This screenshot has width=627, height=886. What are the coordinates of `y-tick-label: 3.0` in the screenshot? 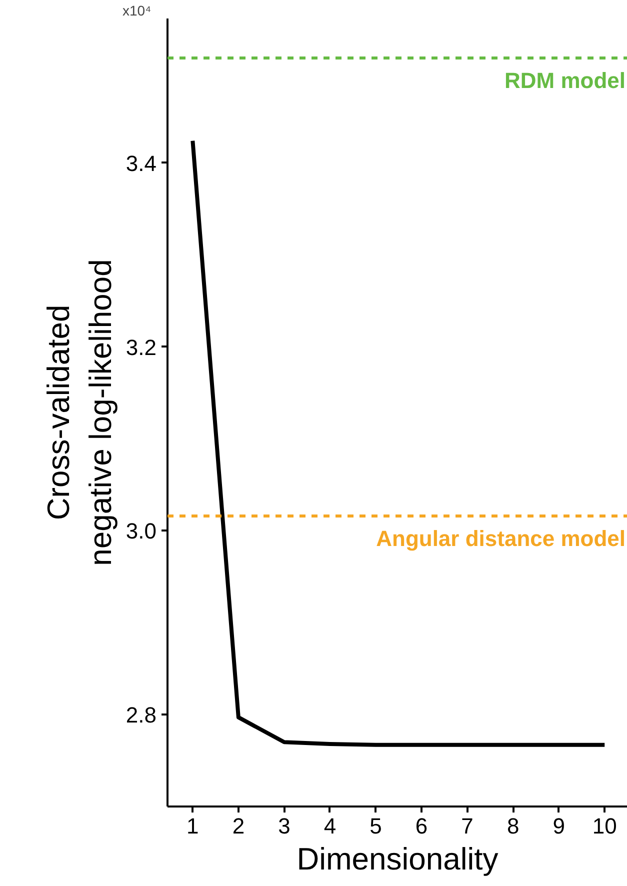 It's located at (141, 531).